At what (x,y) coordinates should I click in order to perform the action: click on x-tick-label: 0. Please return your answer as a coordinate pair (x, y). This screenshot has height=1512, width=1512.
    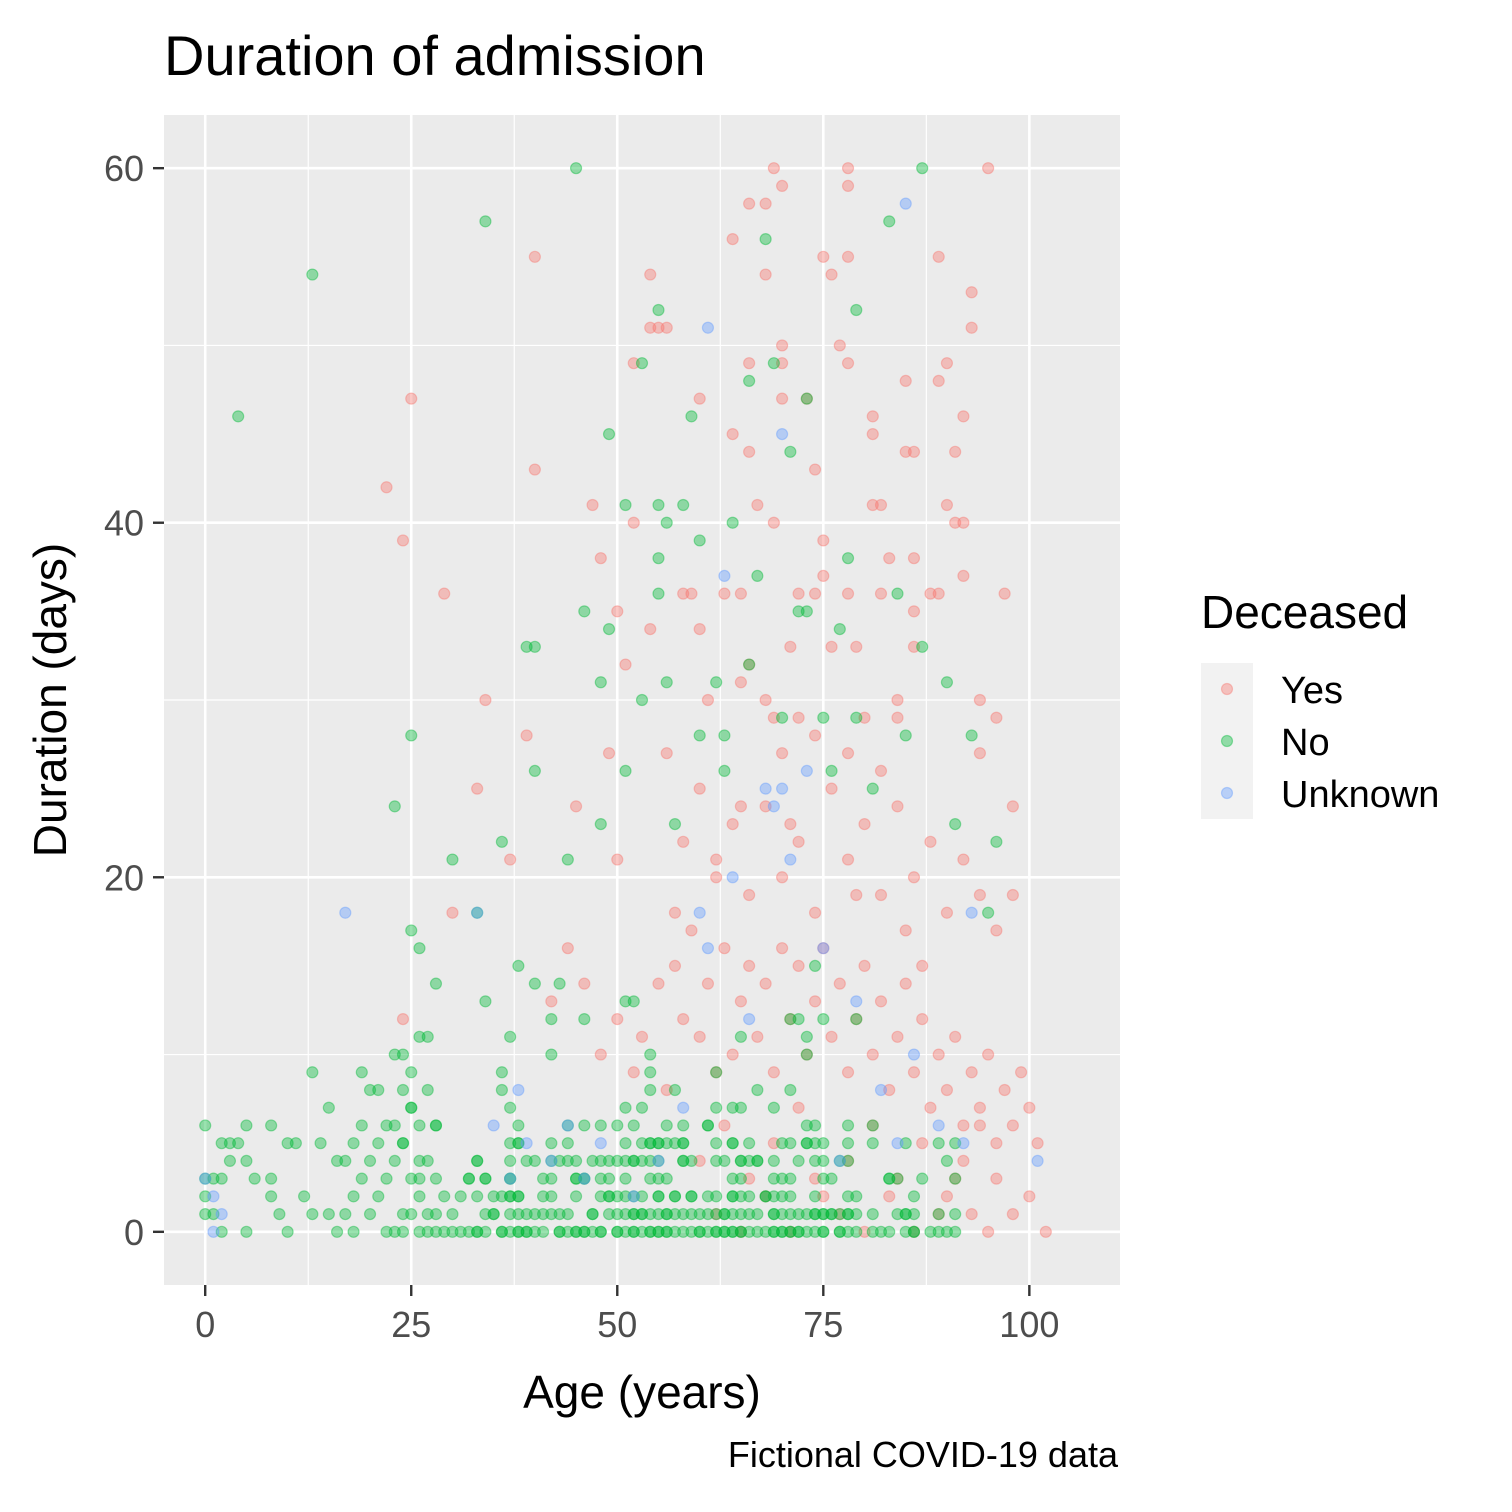
    Looking at the image, I should click on (205, 1324).